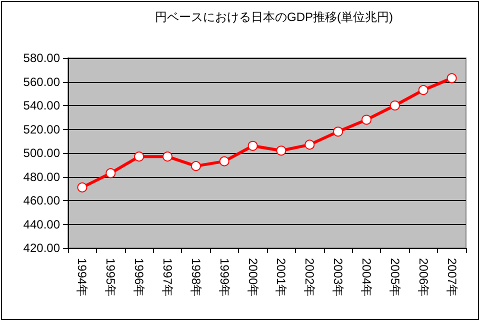 Image resolution: width=480 pixels, height=321 pixels. Describe the element at coordinates (423, 277) in the screenshot. I see `x-tick-label: 2006年` at that location.